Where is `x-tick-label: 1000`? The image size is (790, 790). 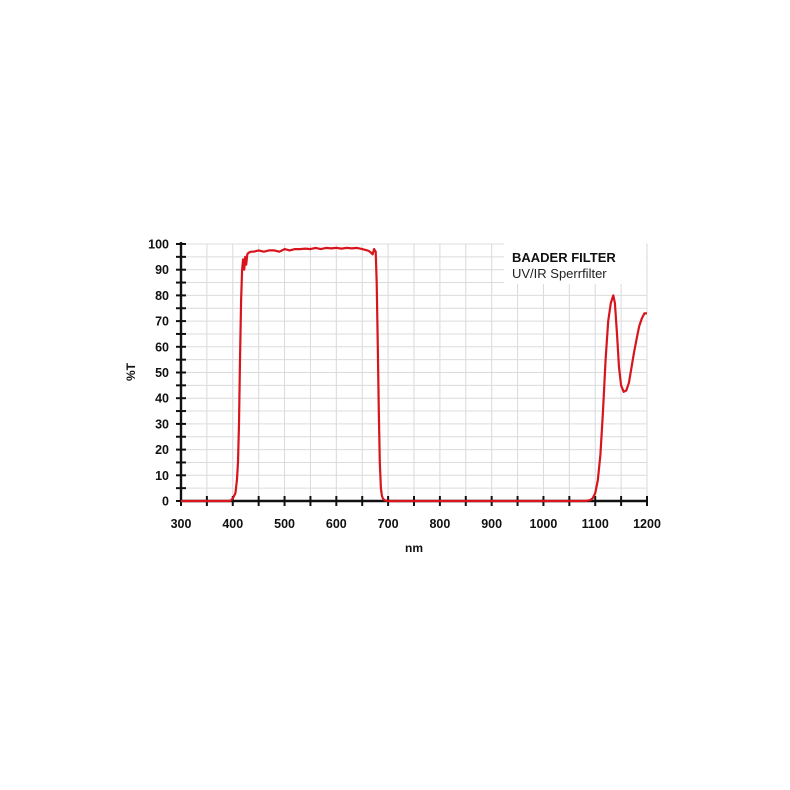 x-tick-label: 1000 is located at coordinates (544, 524).